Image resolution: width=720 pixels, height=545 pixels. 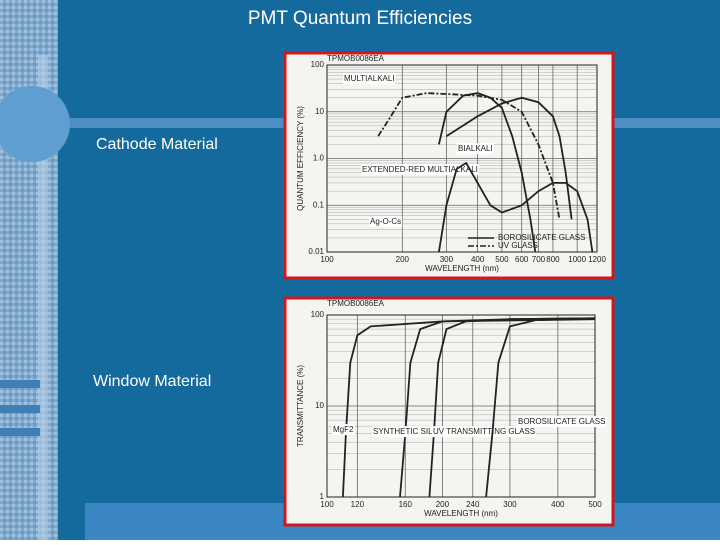 I want to click on slide-title: PMT Quantum Efficiencies, so click(x=360, y=18).